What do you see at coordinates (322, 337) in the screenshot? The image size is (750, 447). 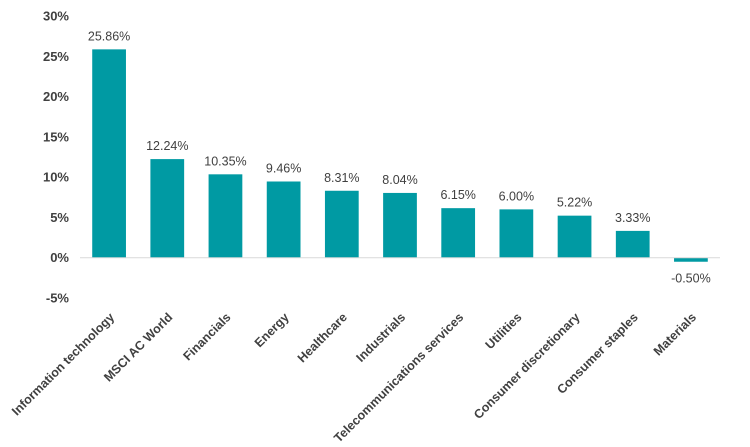 I see `x-tick-label: Healthcare` at bounding box center [322, 337].